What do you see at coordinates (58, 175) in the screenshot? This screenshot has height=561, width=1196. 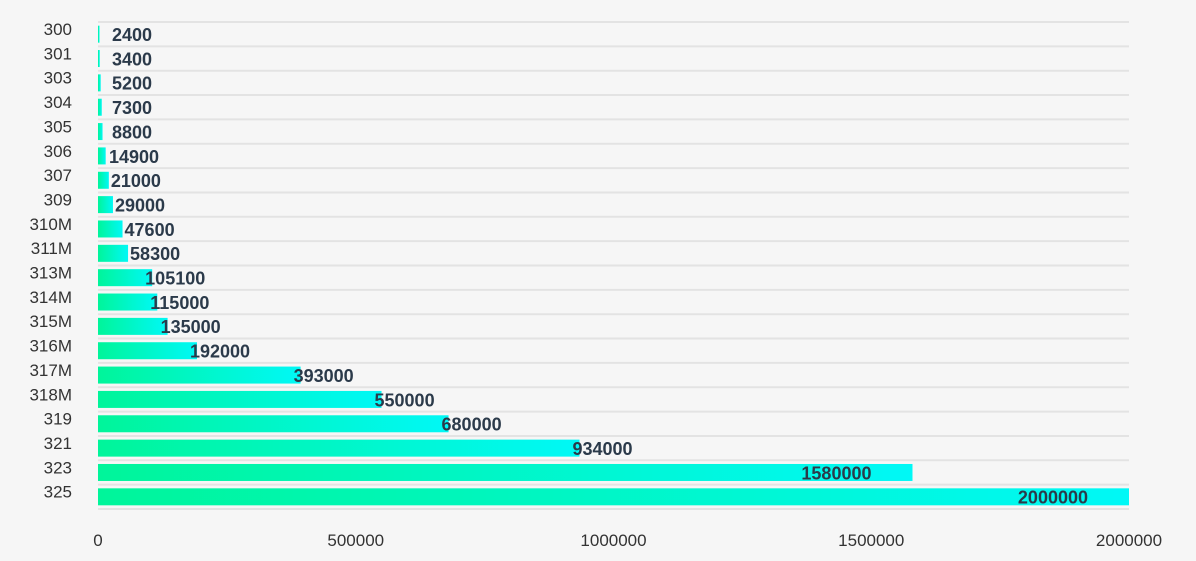 I see `category-label: 307` at bounding box center [58, 175].